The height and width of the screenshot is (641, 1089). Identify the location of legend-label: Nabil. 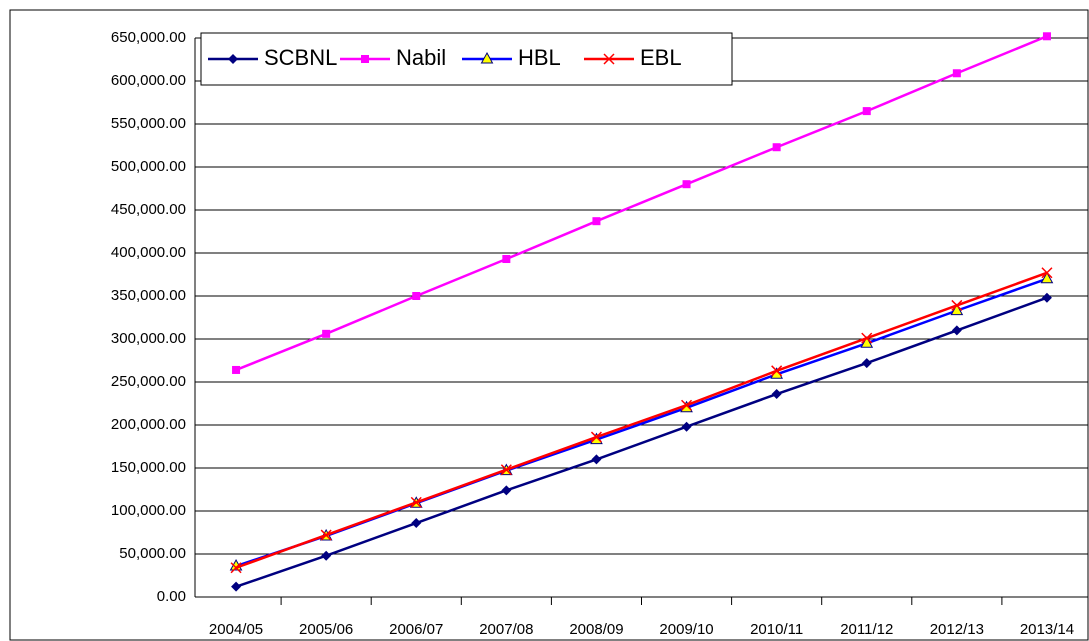
(421, 57).